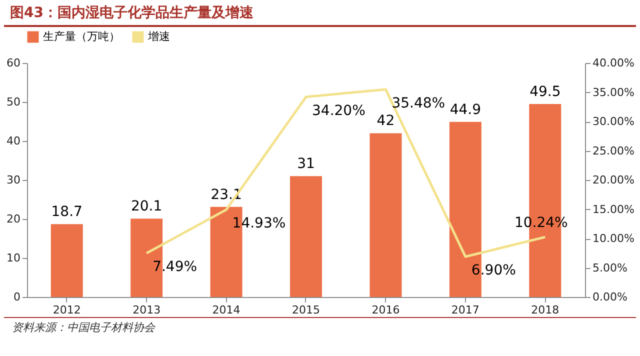  I want to click on y-tick-label: 10, so click(13, 258).